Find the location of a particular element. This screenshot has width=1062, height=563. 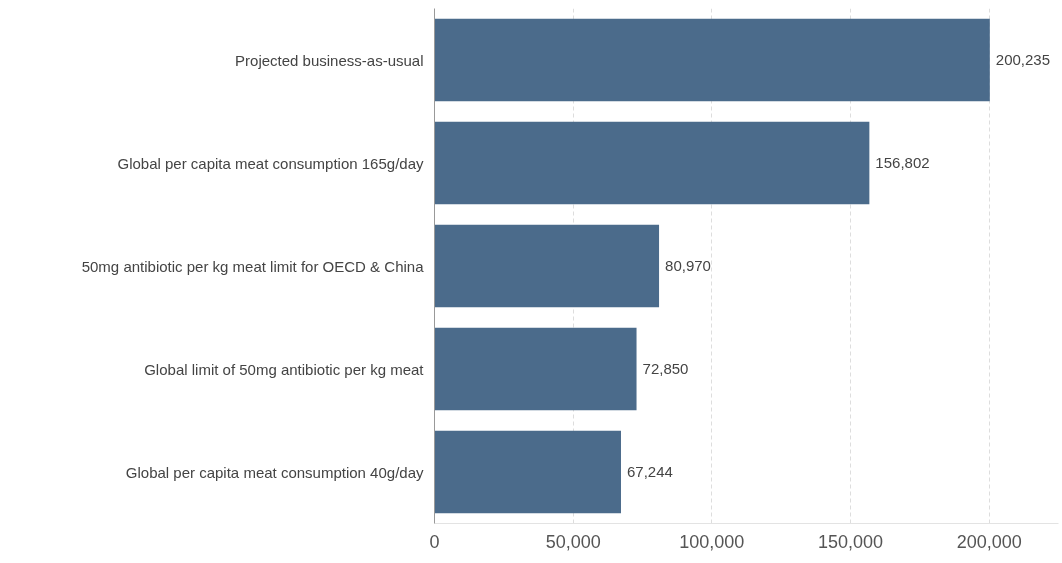

data-label: 200,235 is located at coordinates (1023, 59).